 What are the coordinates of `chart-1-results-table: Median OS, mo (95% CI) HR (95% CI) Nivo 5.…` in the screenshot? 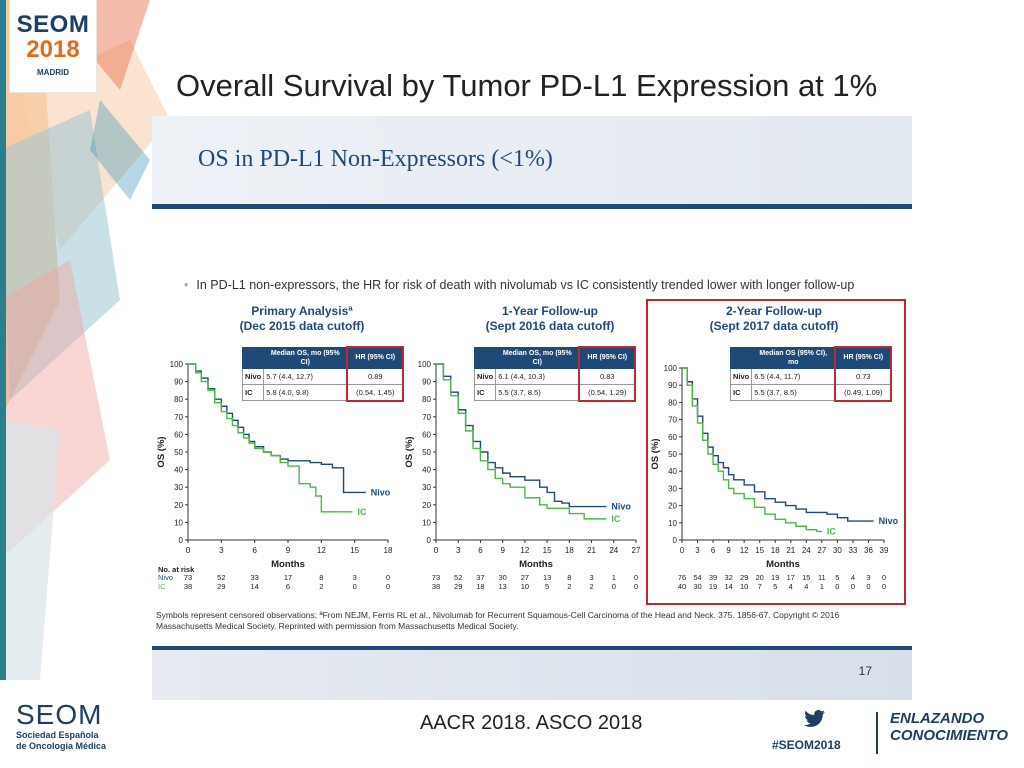 It's located at (323, 374).